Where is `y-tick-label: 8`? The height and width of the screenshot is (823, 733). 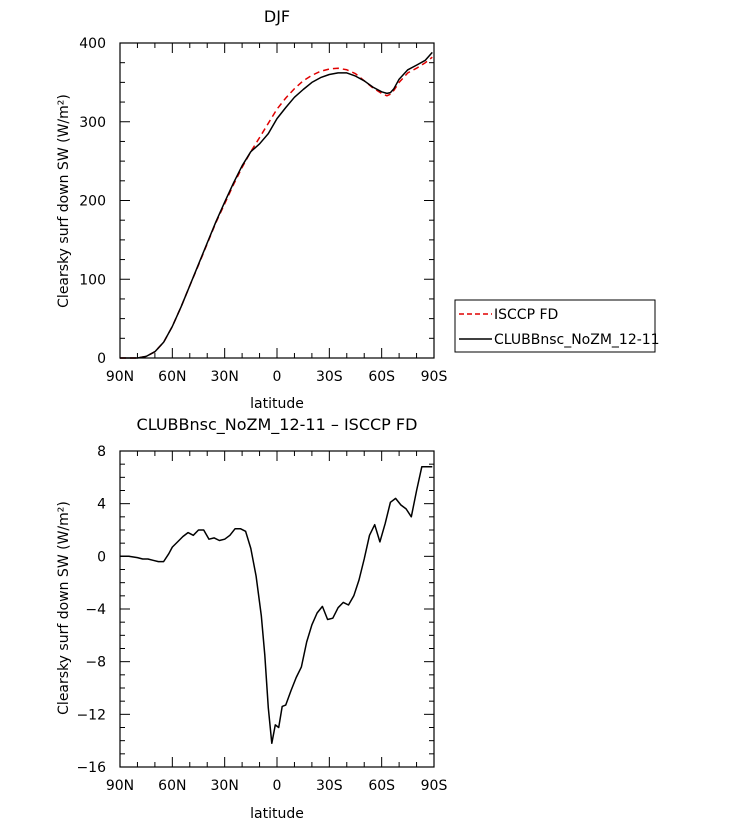
y-tick-label: 8 is located at coordinates (101, 452).